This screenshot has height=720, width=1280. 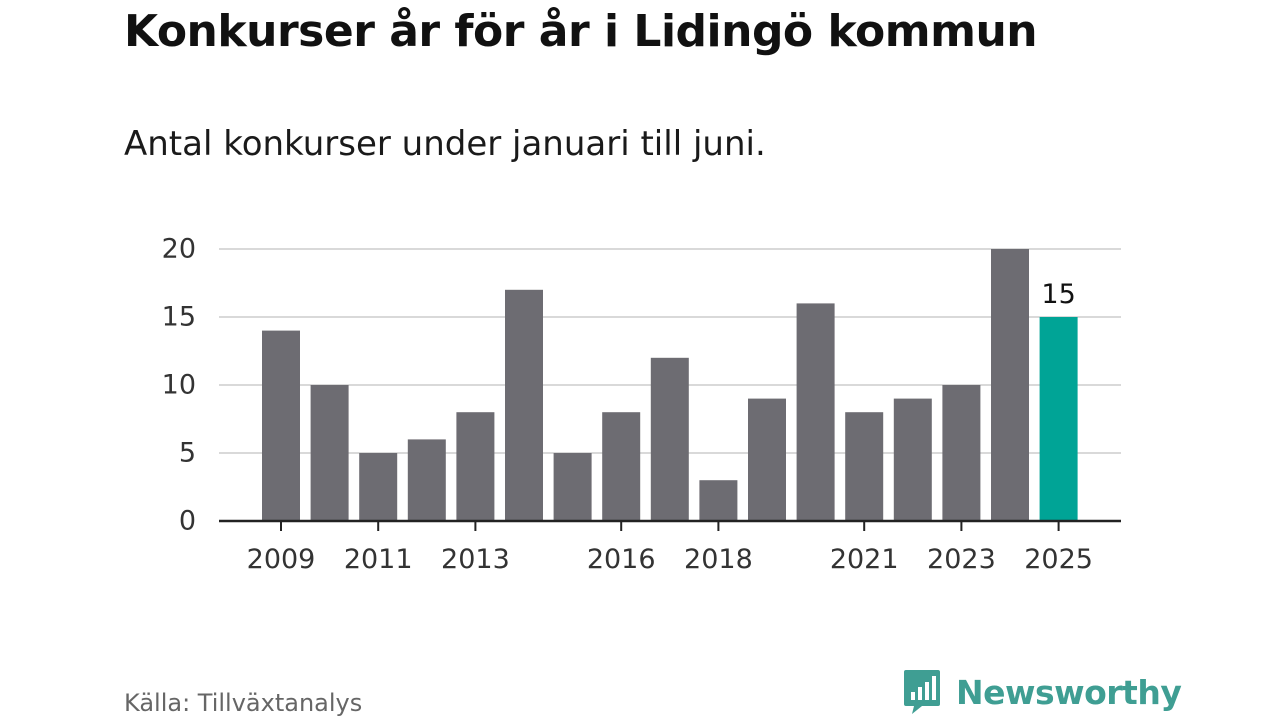 I want to click on x-tick-label: 2018, so click(x=718, y=559).